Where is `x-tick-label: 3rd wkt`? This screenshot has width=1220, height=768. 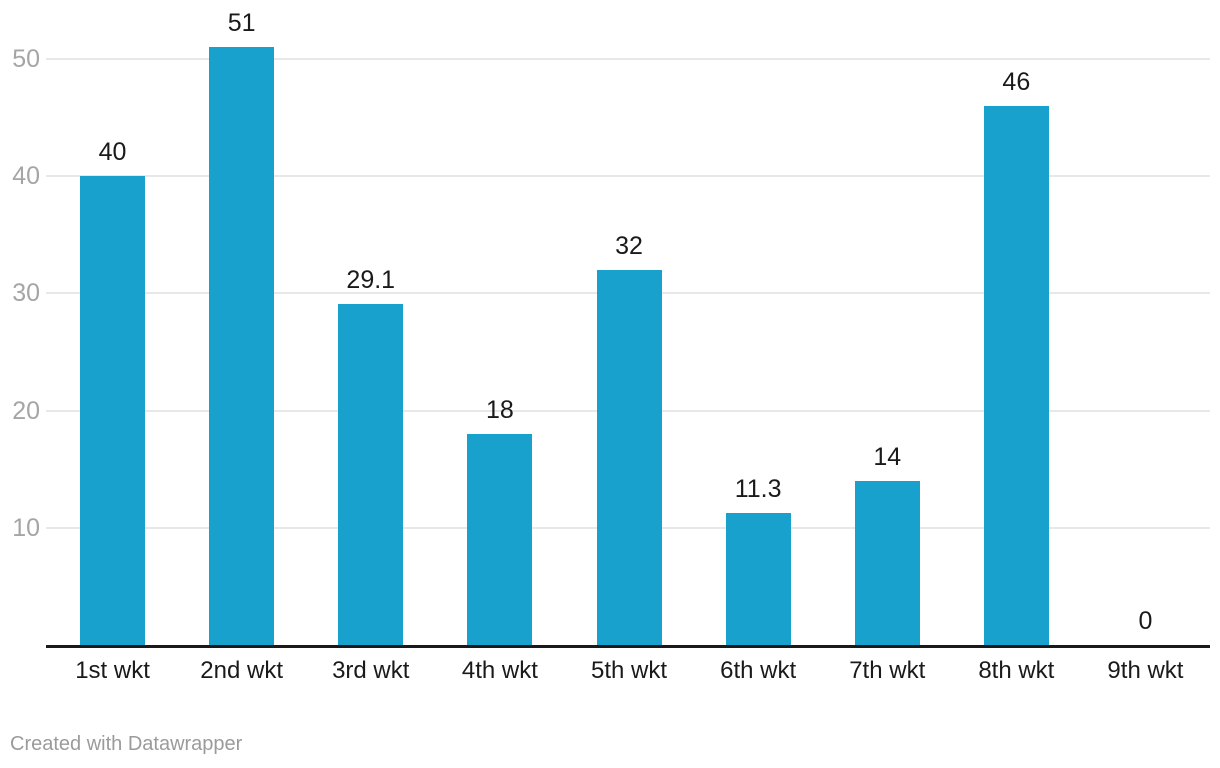
x-tick-label: 3rd wkt is located at coordinates (371, 670).